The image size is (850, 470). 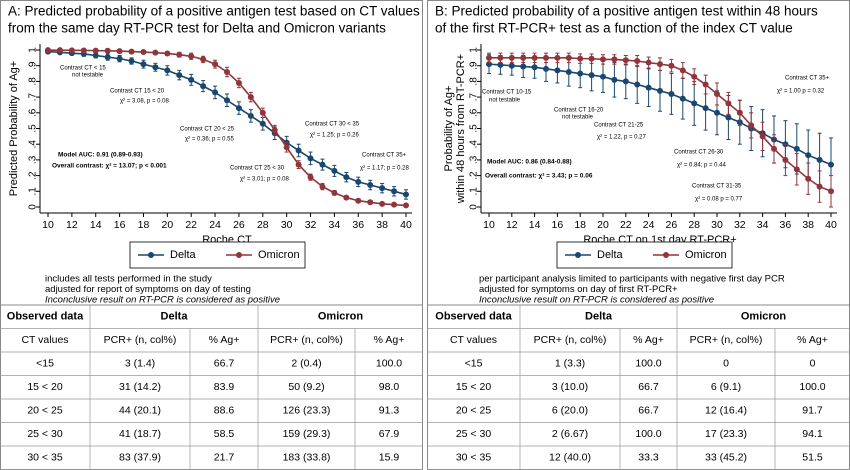 I want to click on annotation: χ² = 1.00 p = 0.32, so click(x=801, y=92).